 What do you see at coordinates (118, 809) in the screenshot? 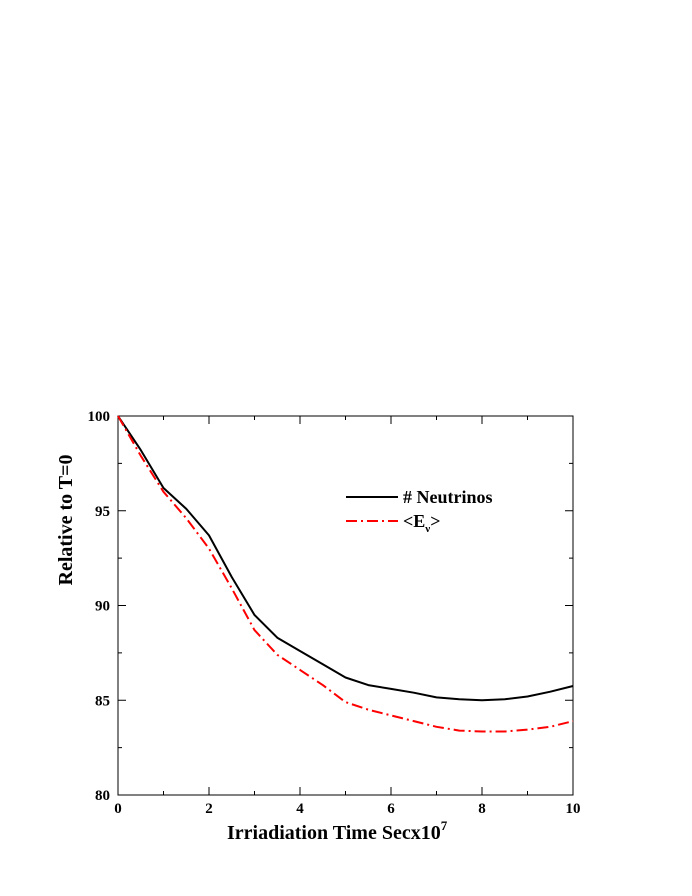
I see `x-tick-label: 0` at bounding box center [118, 809].